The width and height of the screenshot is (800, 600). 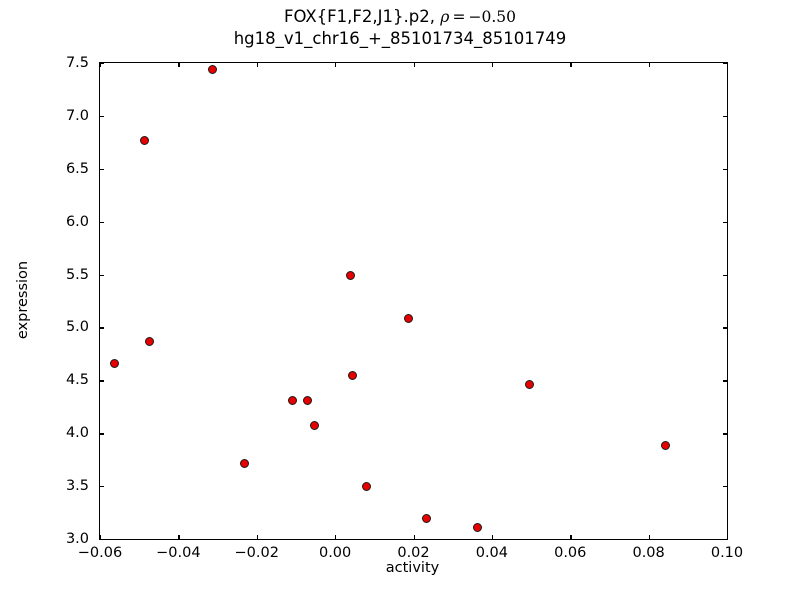 I want to click on x-axis-tick-label: −0.02, so click(x=256, y=553).